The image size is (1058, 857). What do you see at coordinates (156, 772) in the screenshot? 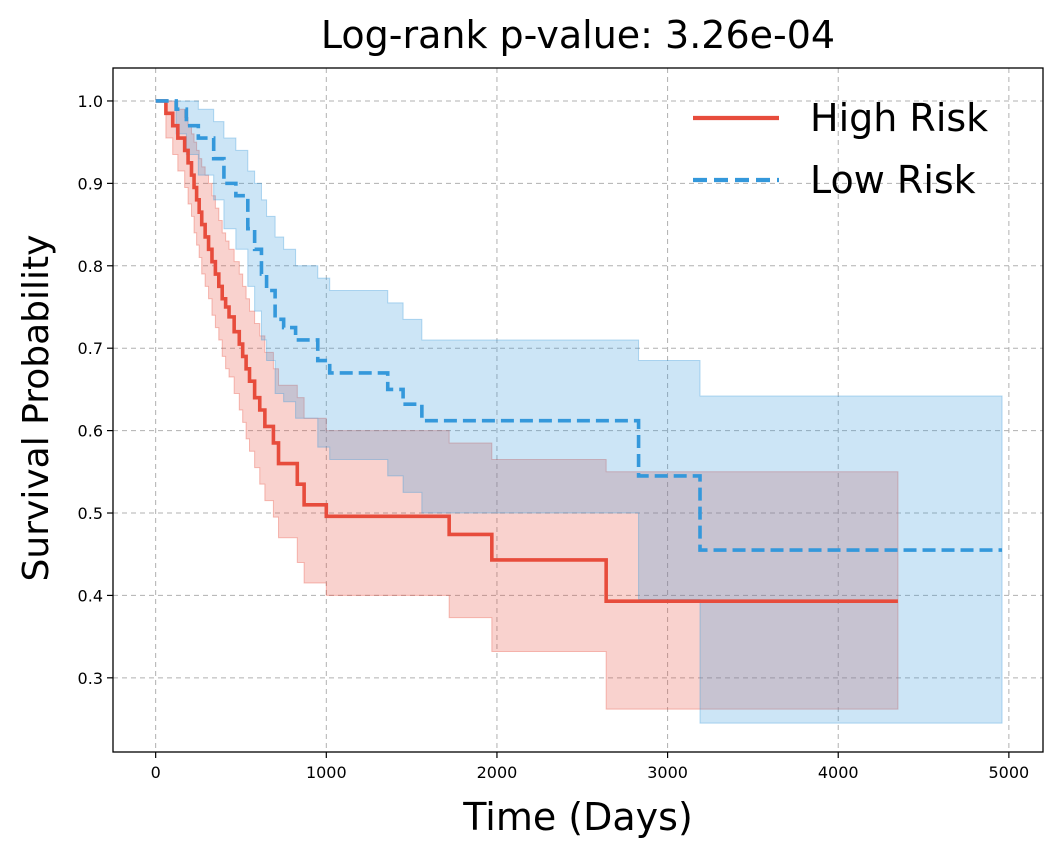
I see `x-tick-label: 0` at bounding box center [156, 772].